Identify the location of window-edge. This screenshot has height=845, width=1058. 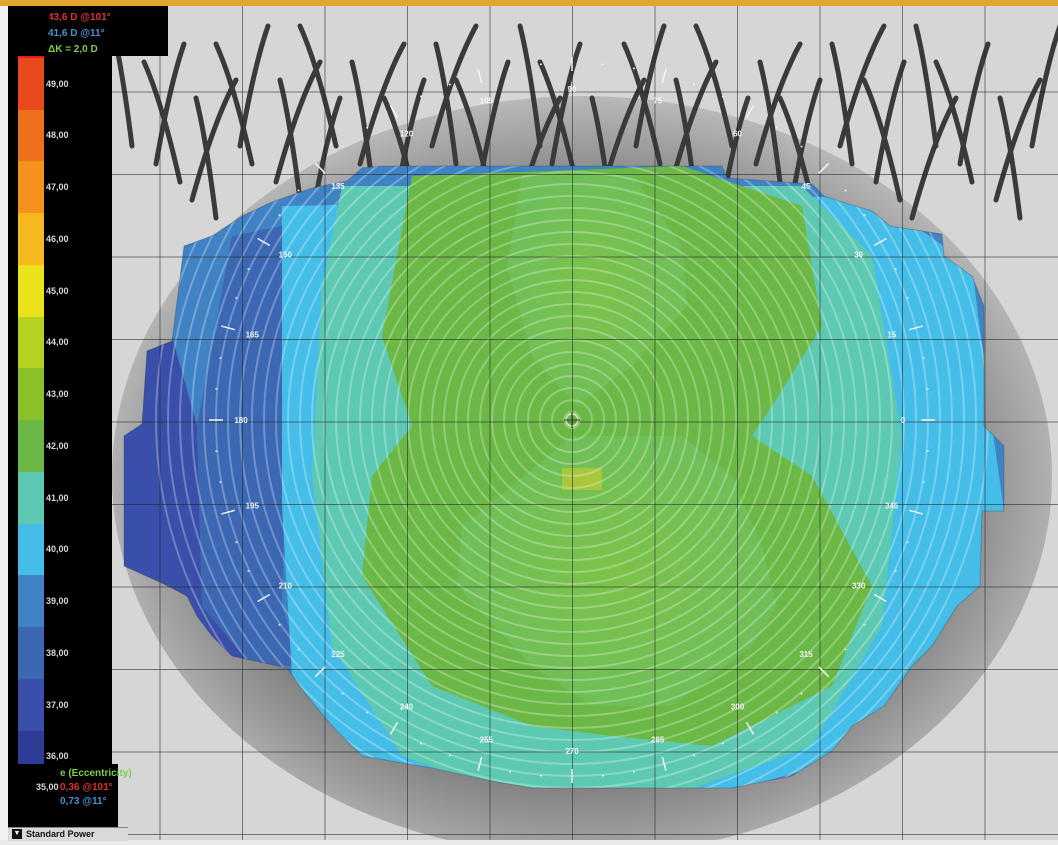
(4, 420).